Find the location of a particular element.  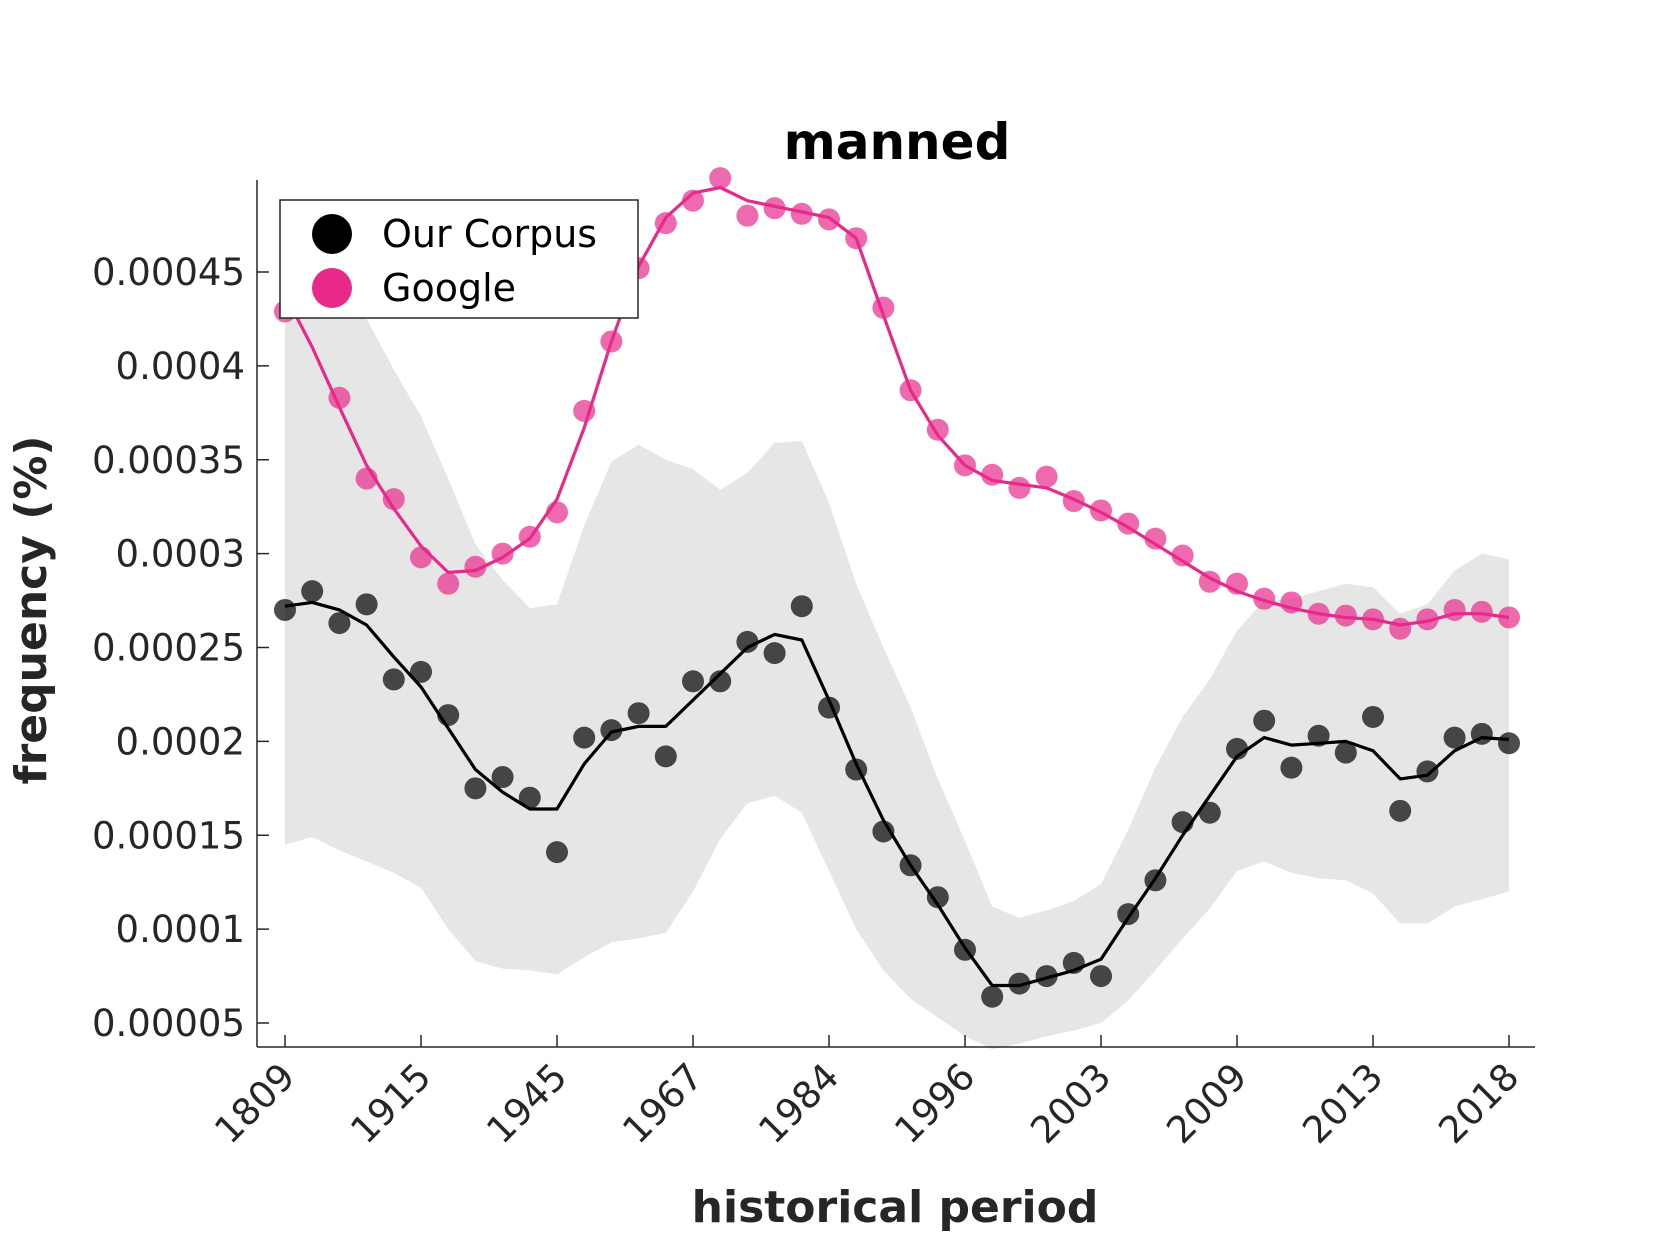

y-tick-label: 0.00025 is located at coordinates (168, 648).